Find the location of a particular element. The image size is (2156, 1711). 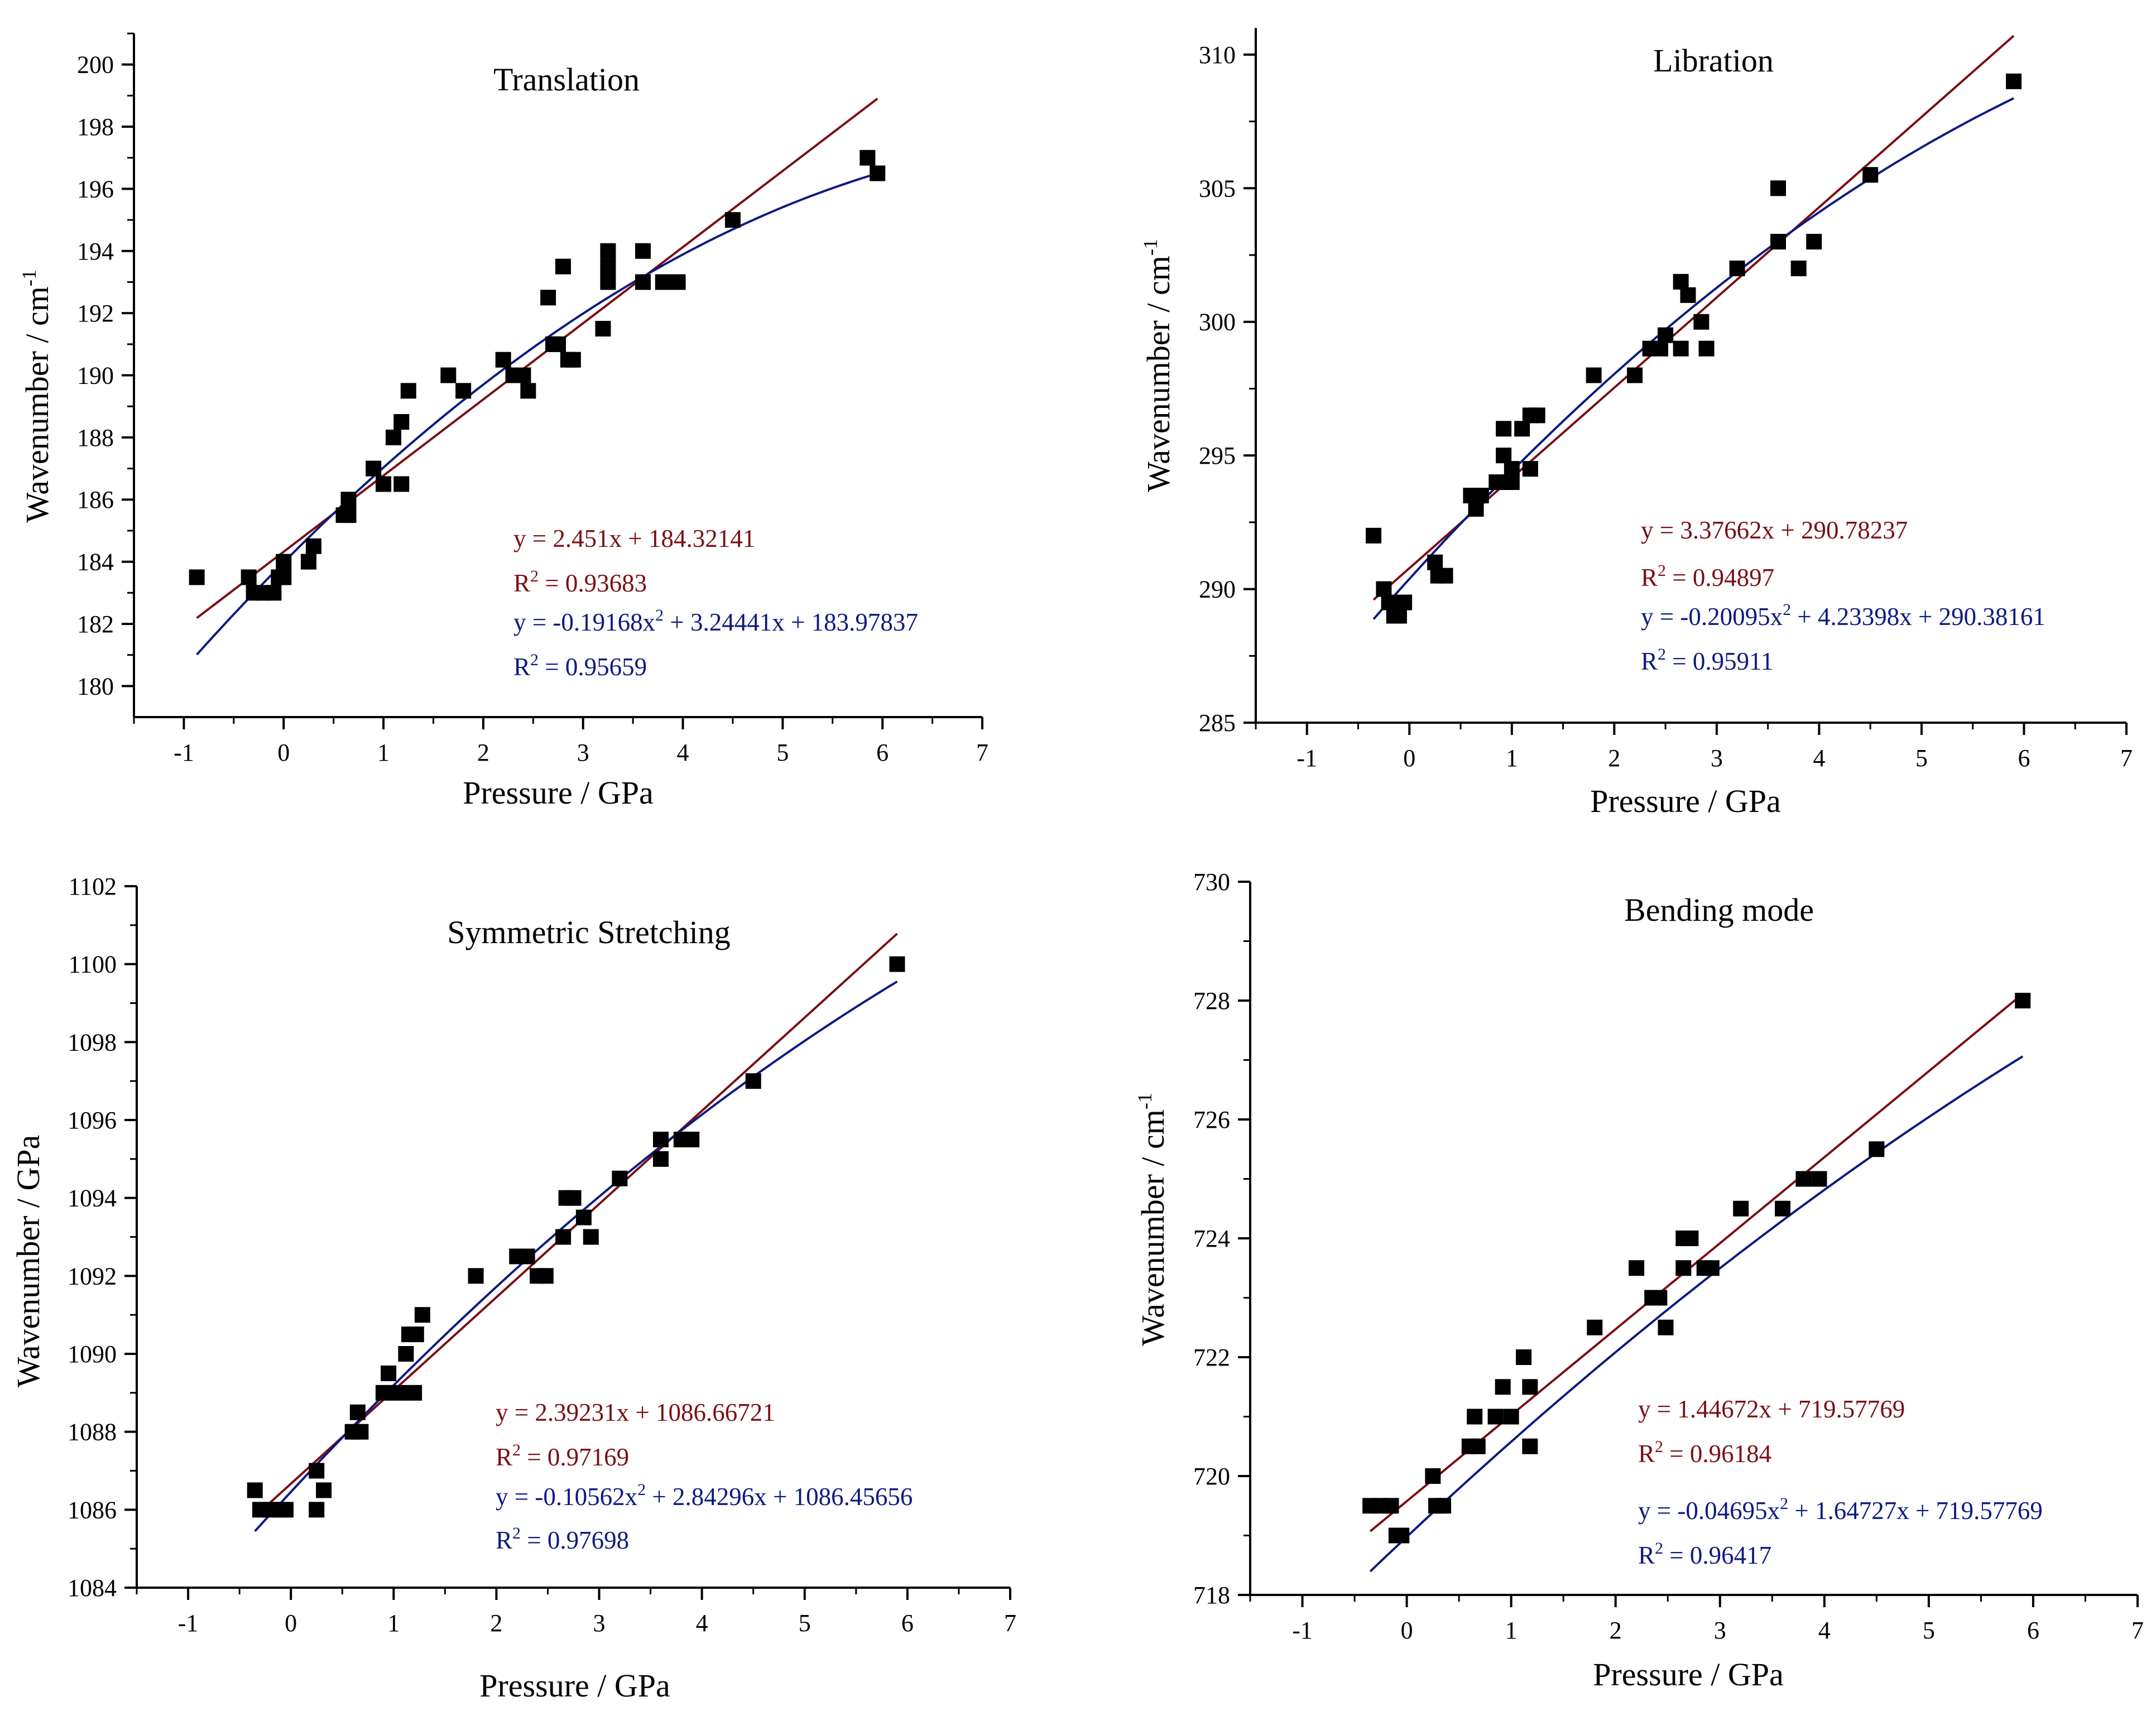

quad-eq-prefix: y = -0.20095x is located at coordinates (1712, 617).